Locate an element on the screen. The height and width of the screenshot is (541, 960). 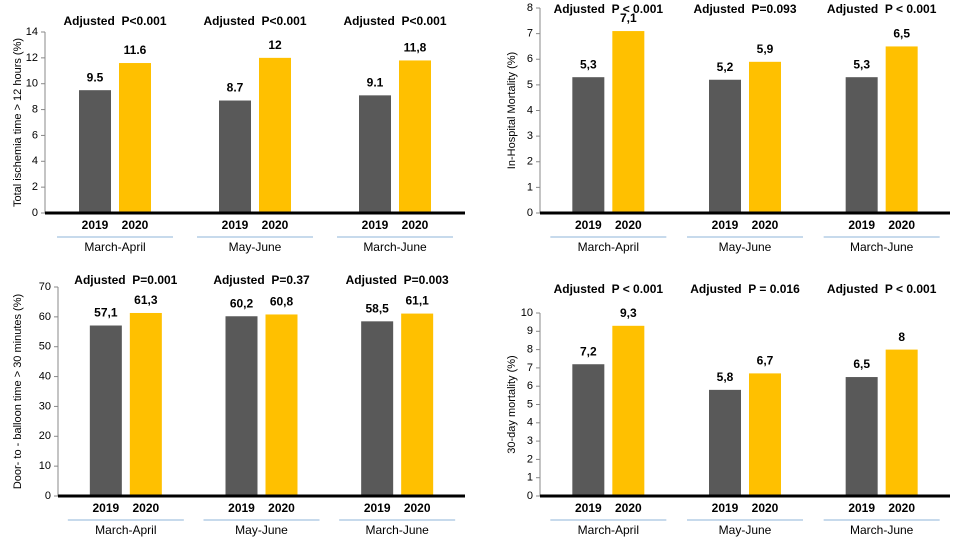
data-label: 5,8 is located at coordinates (725, 377).